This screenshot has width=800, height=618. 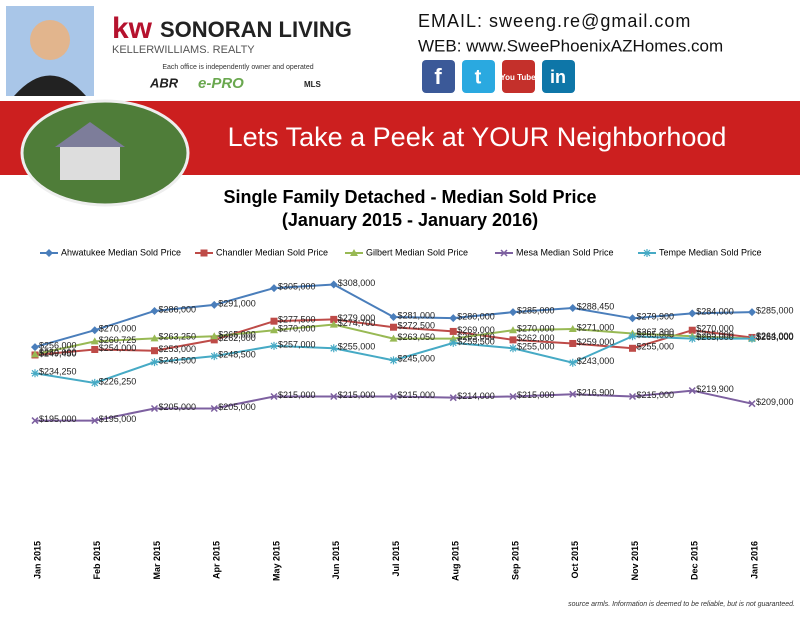 I want to click on data-label: $195,000, so click(x=118, y=419).